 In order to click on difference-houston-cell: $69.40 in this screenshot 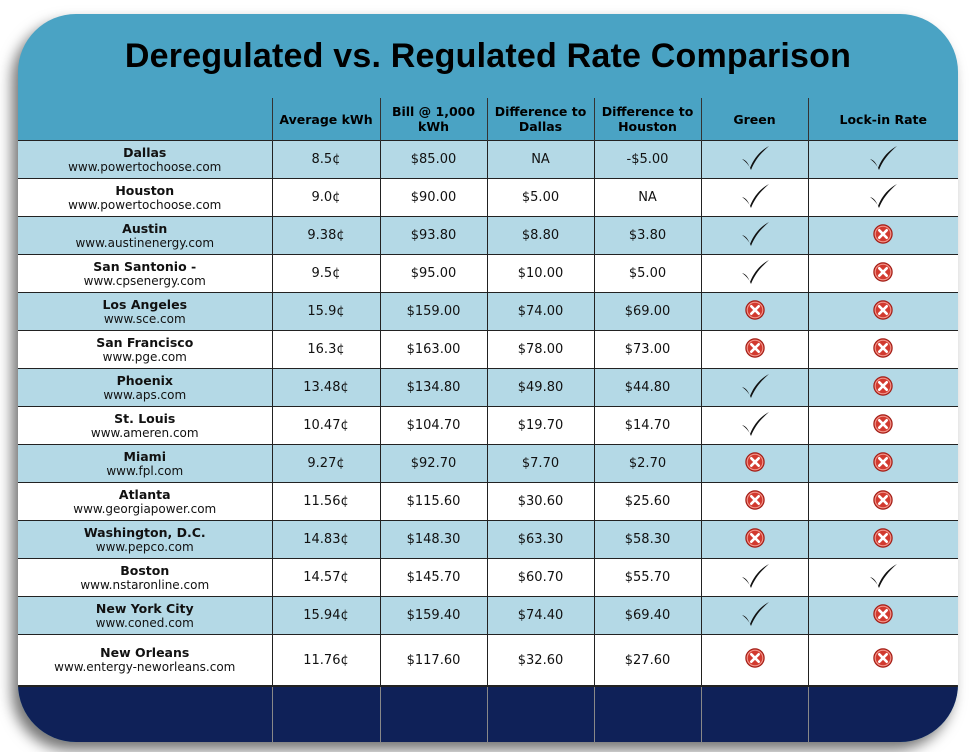, I will do `click(647, 615)`.